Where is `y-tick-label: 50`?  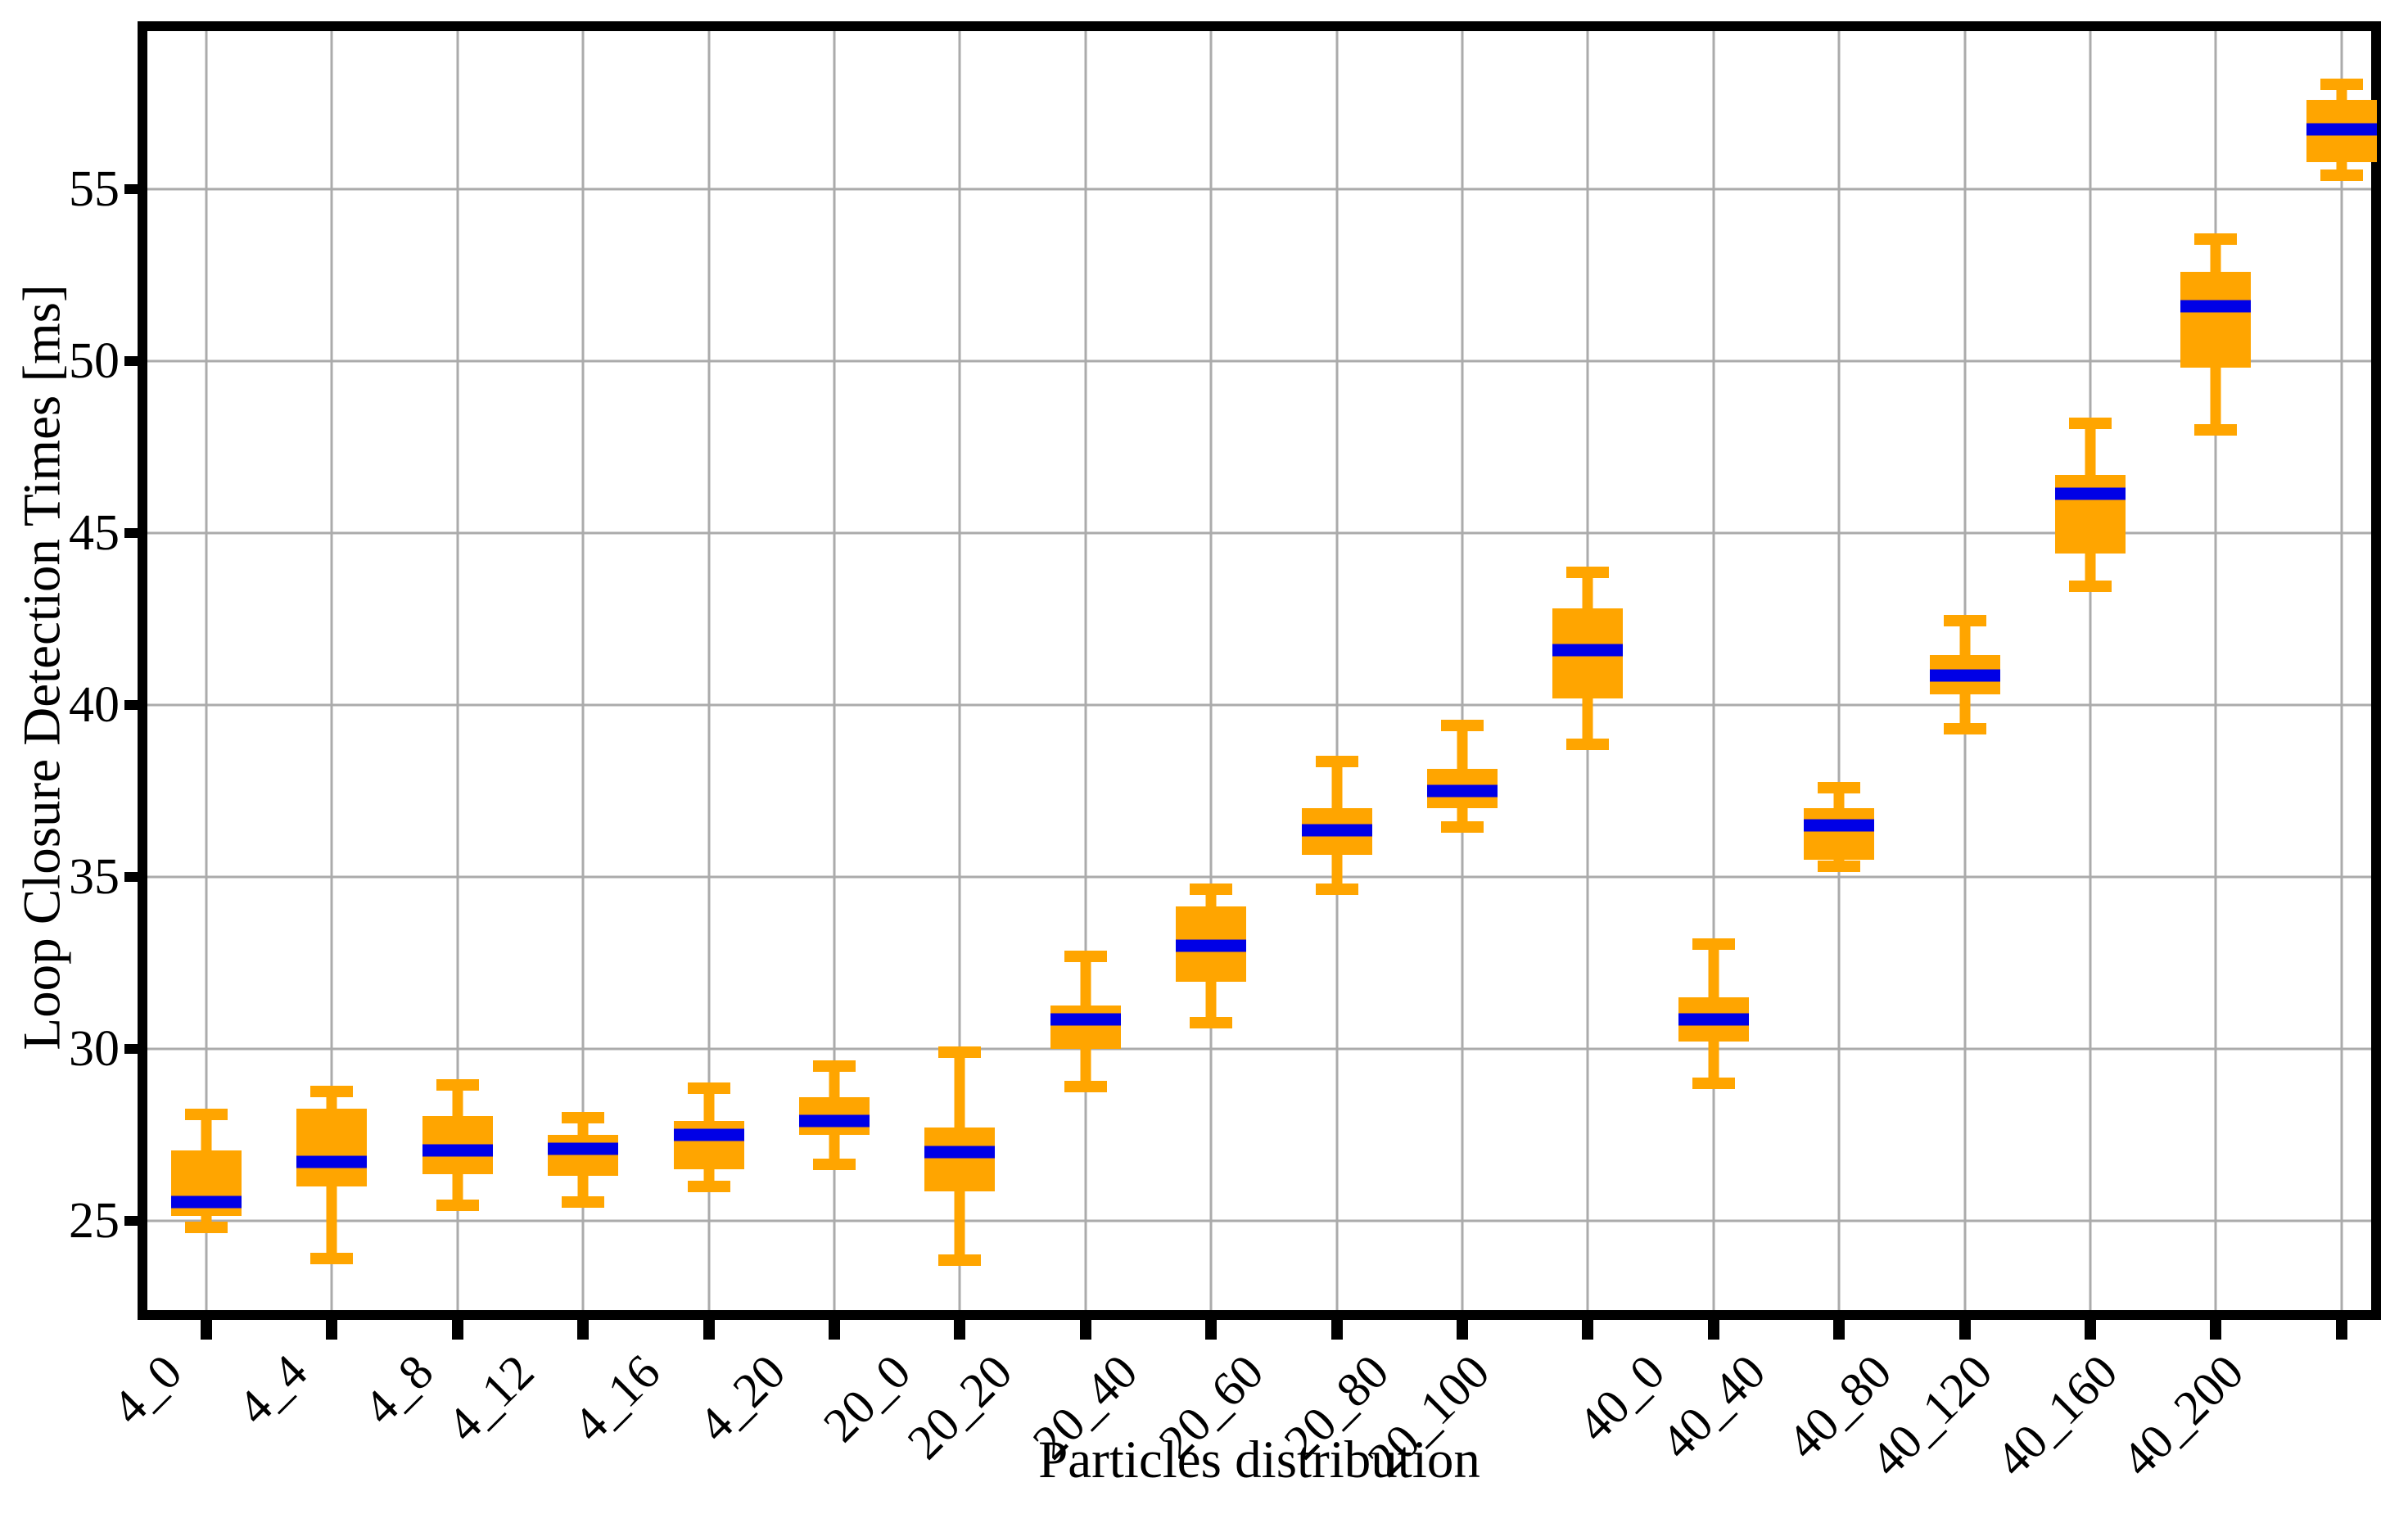
y-tick-label: 50 is located at coordinates (94, 361).